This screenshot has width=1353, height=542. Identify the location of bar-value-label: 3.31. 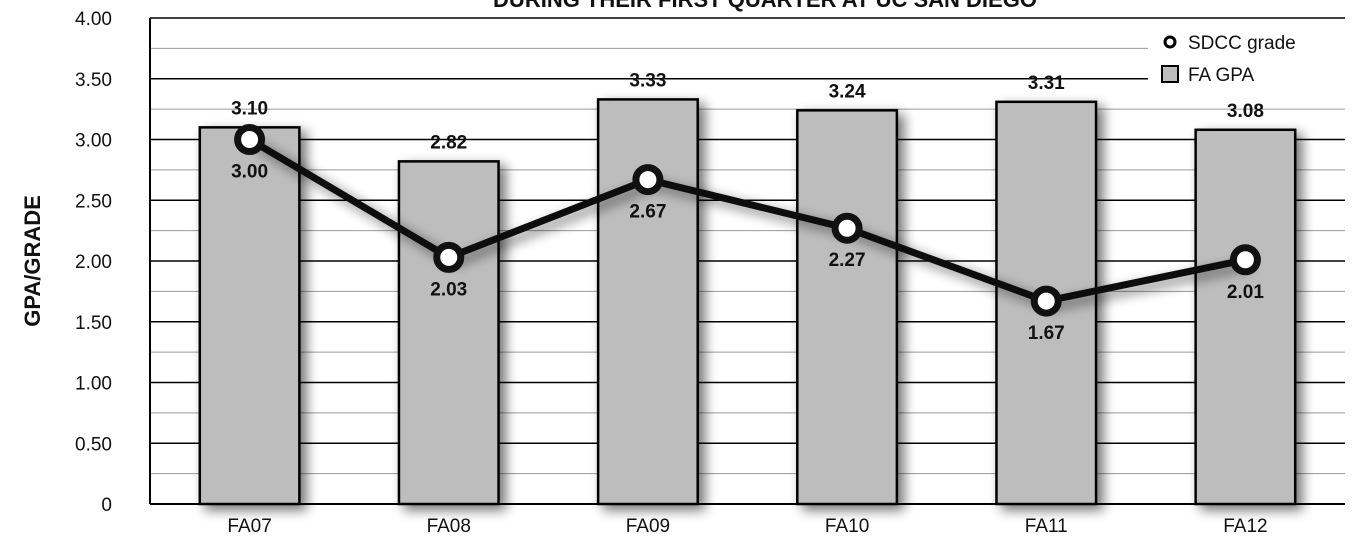
(1046, 83).